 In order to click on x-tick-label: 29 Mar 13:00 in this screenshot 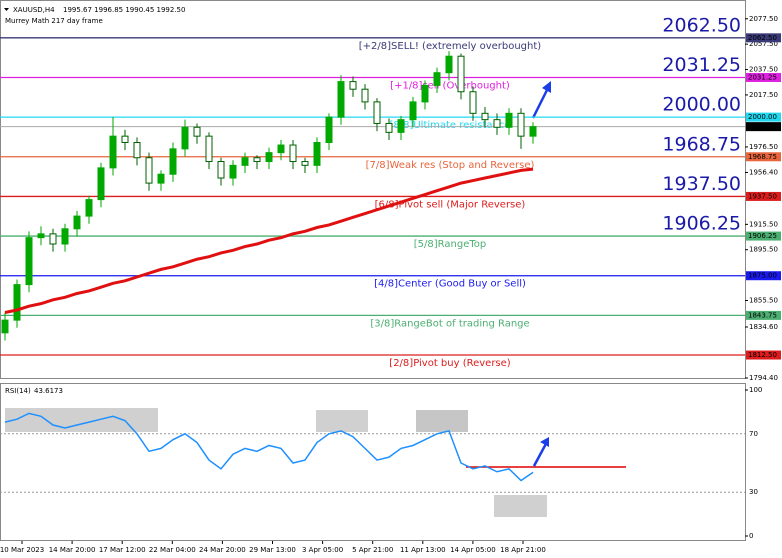, I will do `click(272, 550)`.